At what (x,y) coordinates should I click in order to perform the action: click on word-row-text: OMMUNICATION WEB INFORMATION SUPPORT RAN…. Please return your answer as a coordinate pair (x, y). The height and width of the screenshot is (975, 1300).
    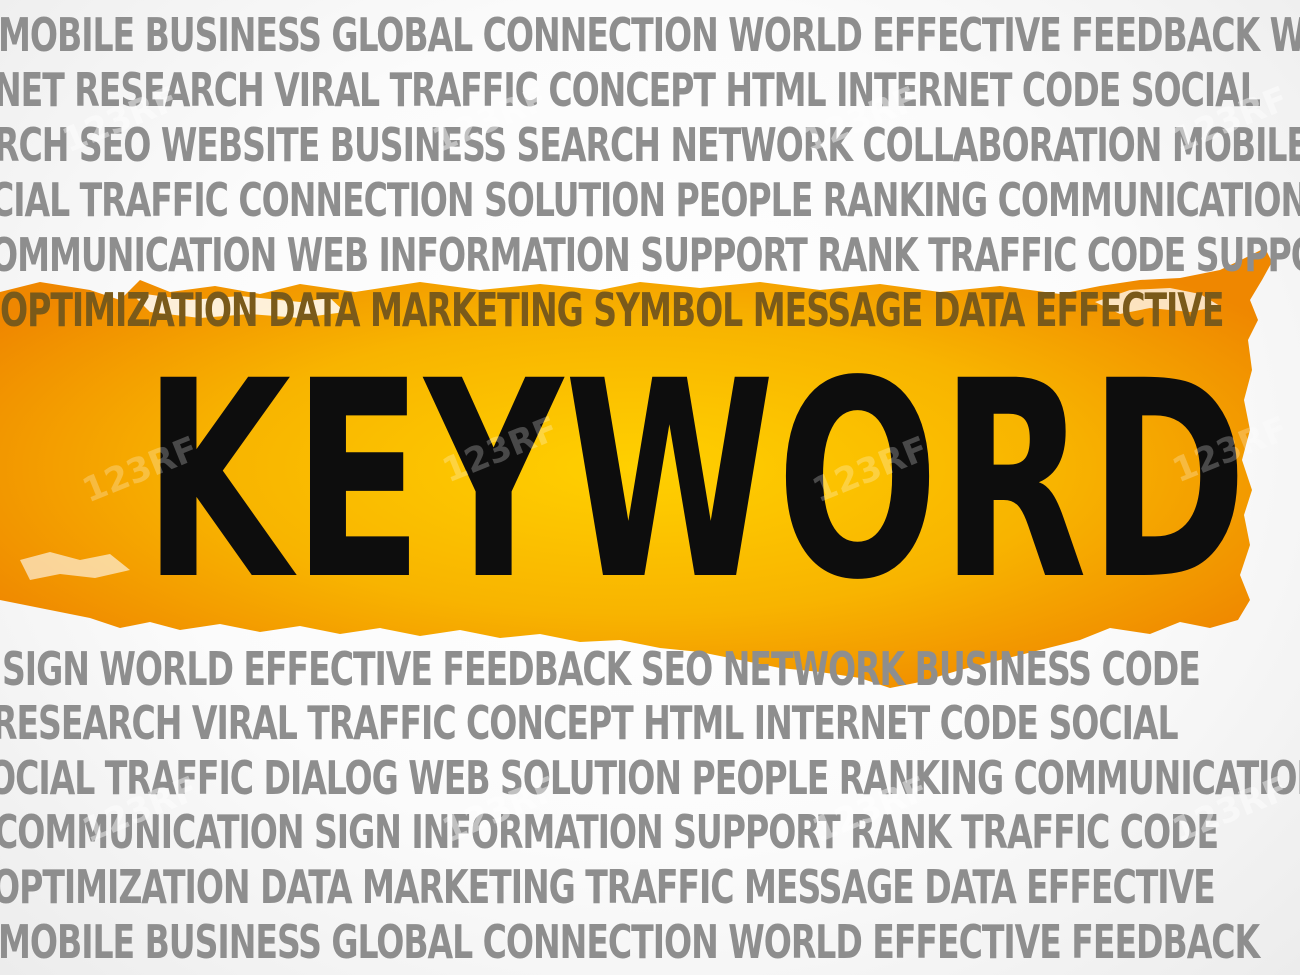
    Looking at the image, I should click on (650, 255).